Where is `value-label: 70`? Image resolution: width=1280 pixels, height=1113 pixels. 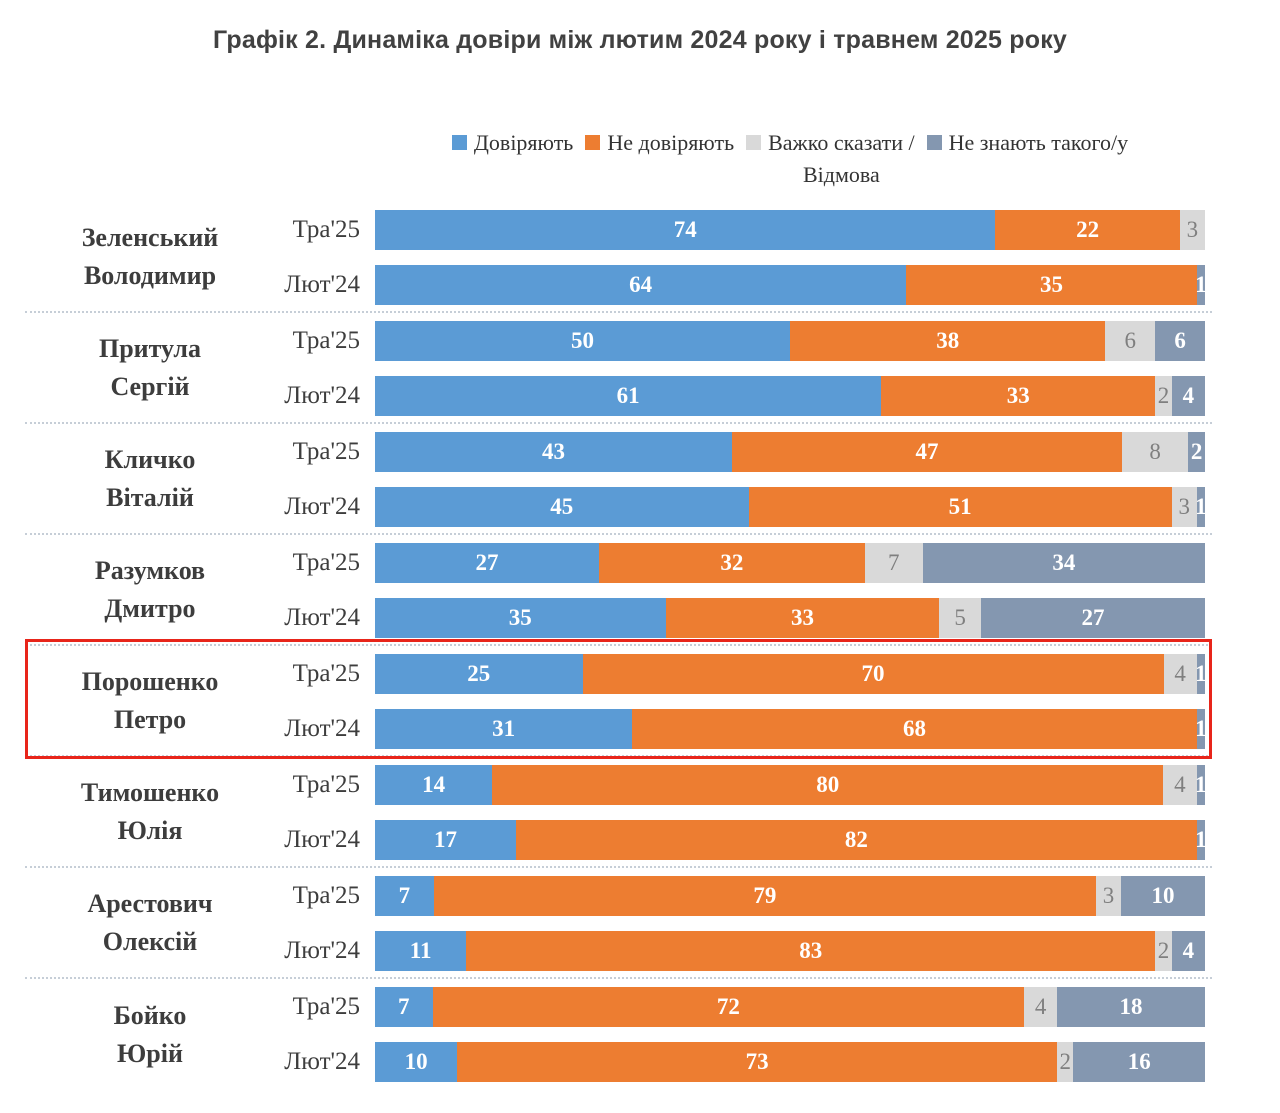 value-label: 70 is located at coordinates (873, 673).